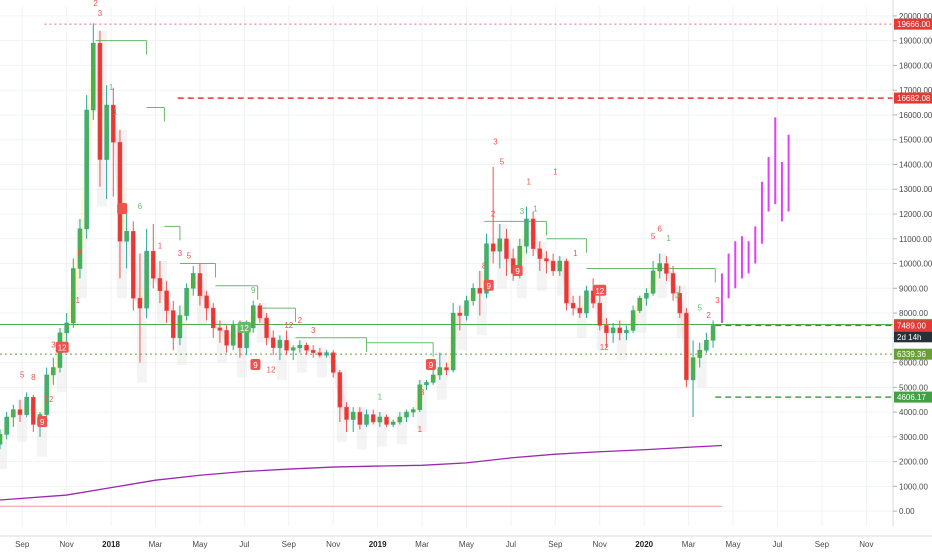 The image size is (932, 555). I want to click on td-label: 8, so click(484, 265).